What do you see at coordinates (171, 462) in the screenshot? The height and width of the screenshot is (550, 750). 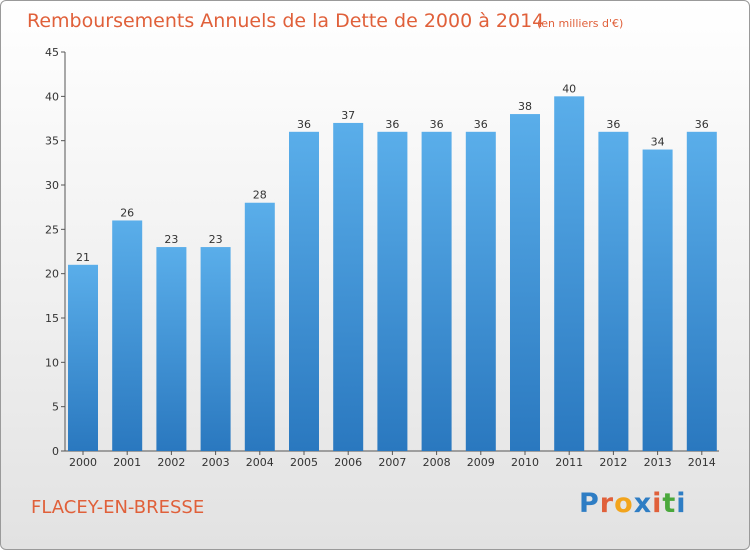 I see `x-tick-label: 2002` at bounding box center [171, 462].